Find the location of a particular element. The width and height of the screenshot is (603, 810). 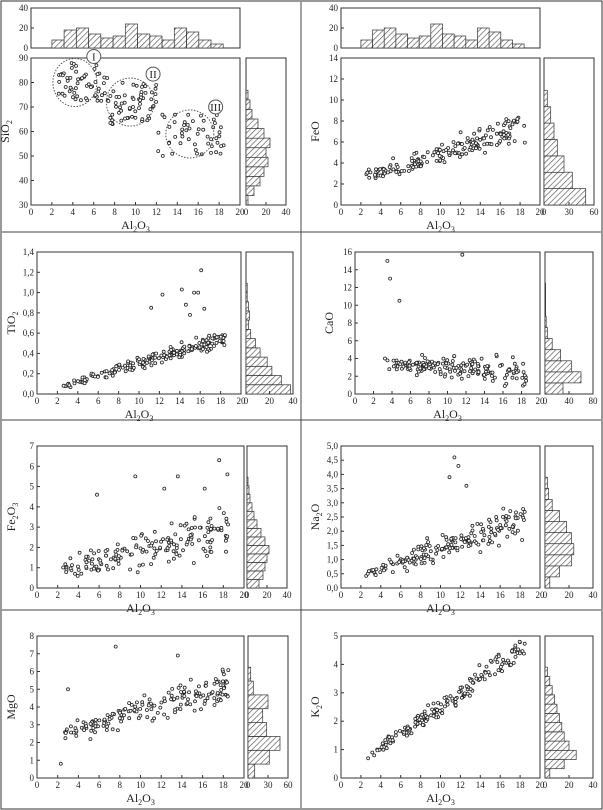

feo-x-tick-label: 6 is located at coordinates (400, 212).